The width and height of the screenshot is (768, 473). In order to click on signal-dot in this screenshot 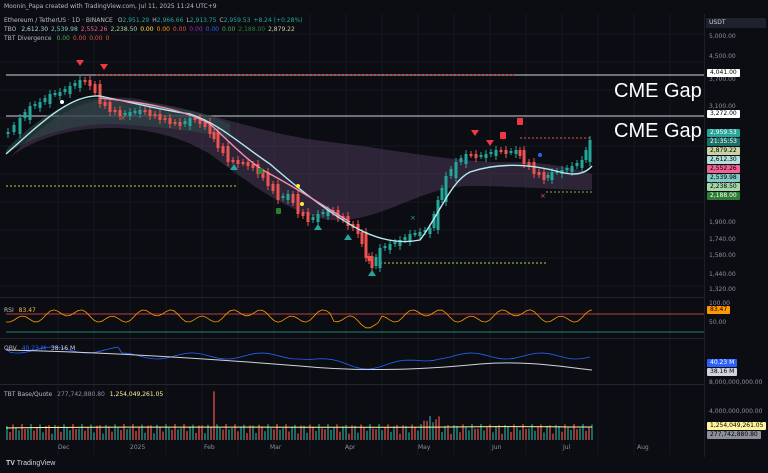, I will do `click(62, 102)`.